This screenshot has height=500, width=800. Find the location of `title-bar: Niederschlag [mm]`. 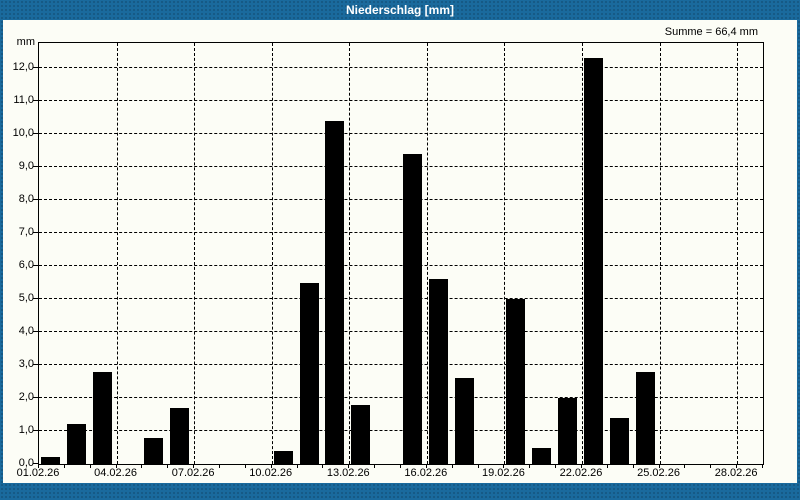

title-bar: Niederschlag [mm] is located at coordinates (400, 10).